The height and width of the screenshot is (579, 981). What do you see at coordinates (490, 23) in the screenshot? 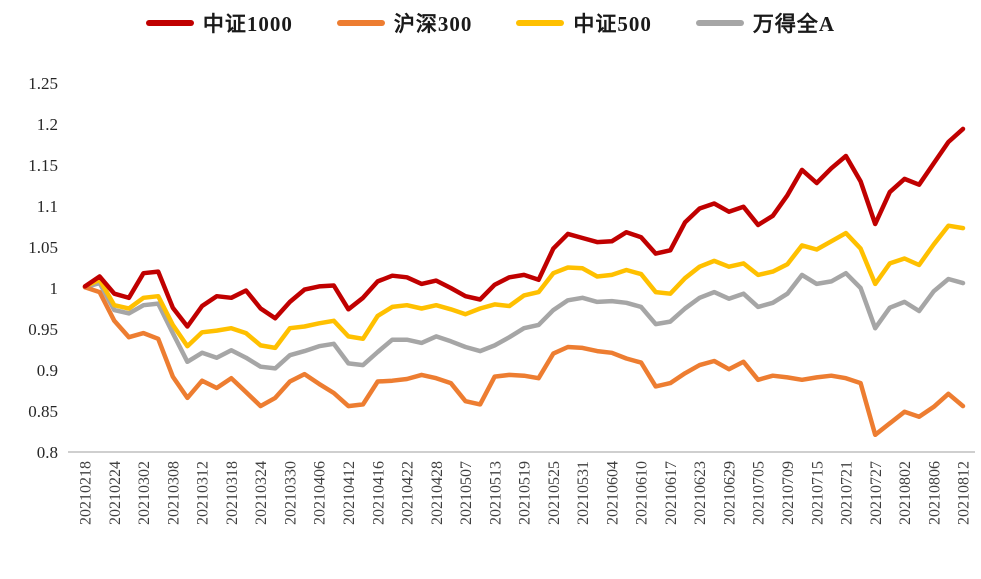
I see `chart-legend: 中证1000 沪深300 中证500 万得全A` at bounding box center [490, 23].